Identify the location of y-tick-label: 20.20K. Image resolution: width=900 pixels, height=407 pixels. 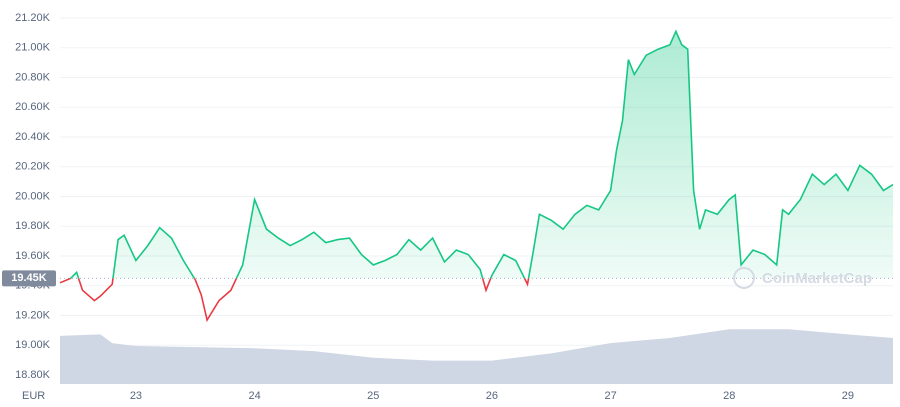
(33, 167).